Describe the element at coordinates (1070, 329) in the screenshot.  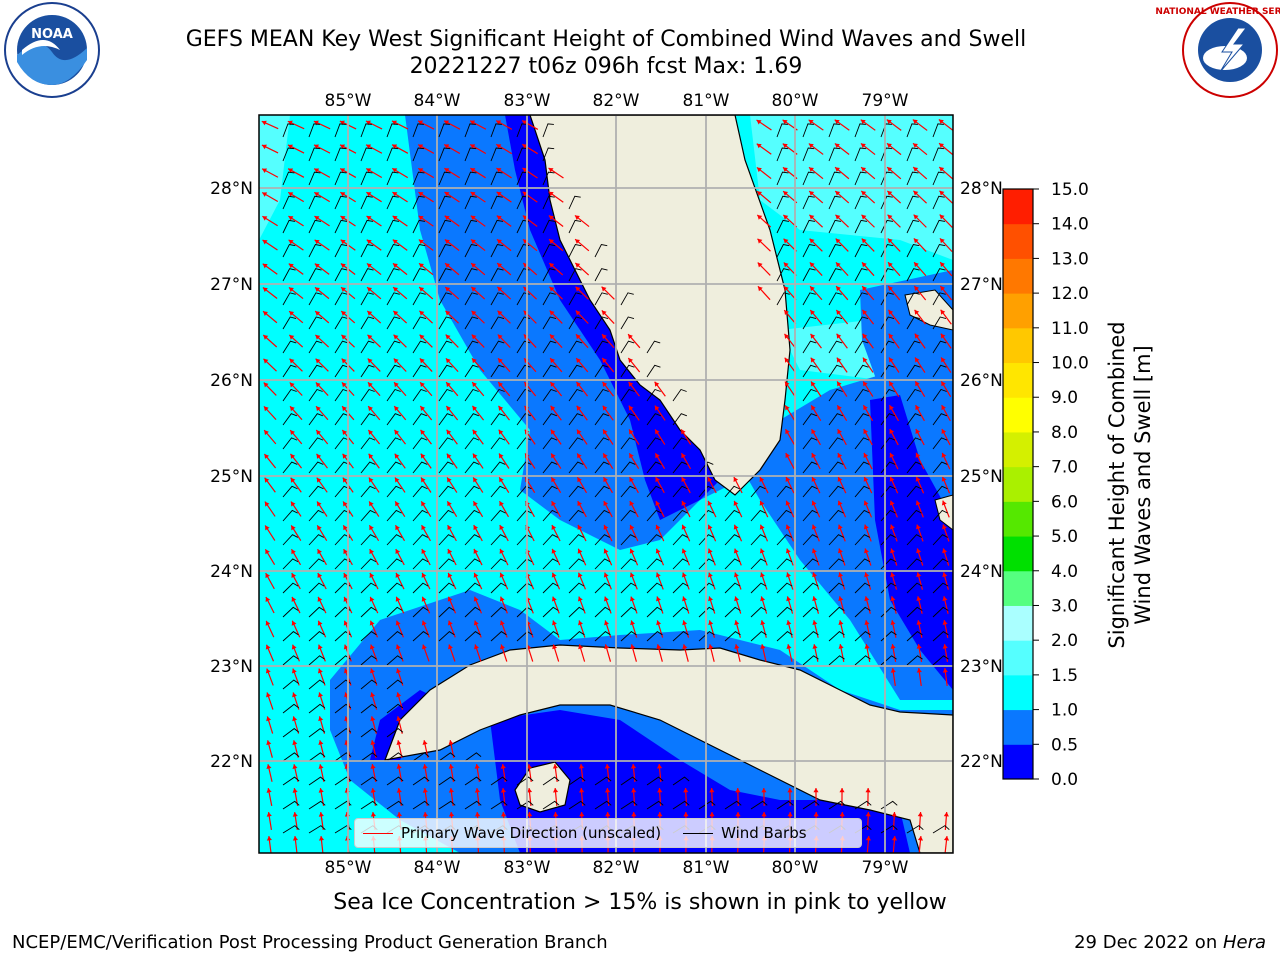
I see `colorbar-tick-label: 11.0` at that location.